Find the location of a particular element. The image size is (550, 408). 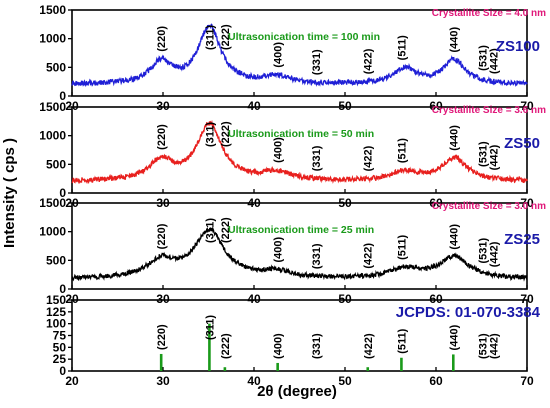

panel-reference-peak-label: (222) is located at coordinates (226, 346).